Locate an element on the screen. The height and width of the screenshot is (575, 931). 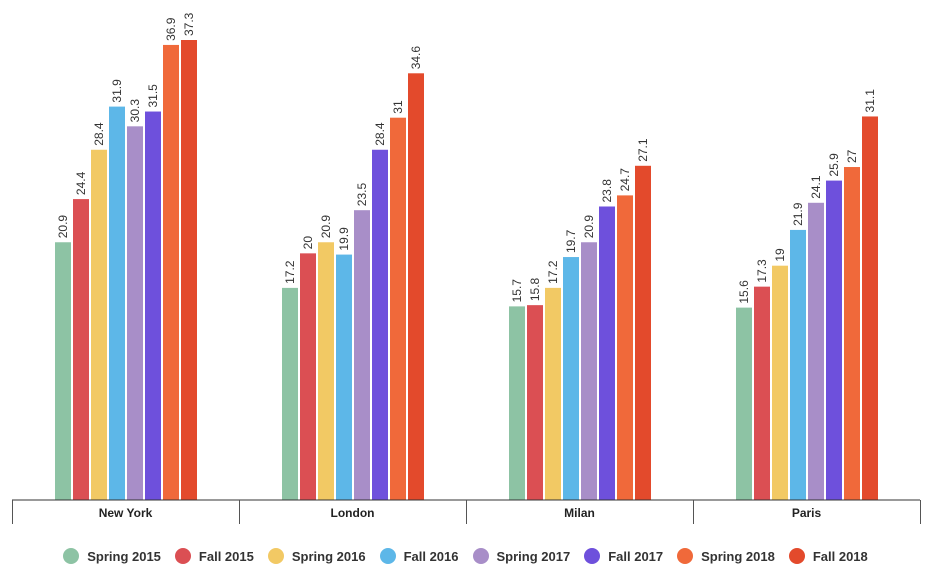
bar-milan-spring-2017 is located at coordinates (589, 371).